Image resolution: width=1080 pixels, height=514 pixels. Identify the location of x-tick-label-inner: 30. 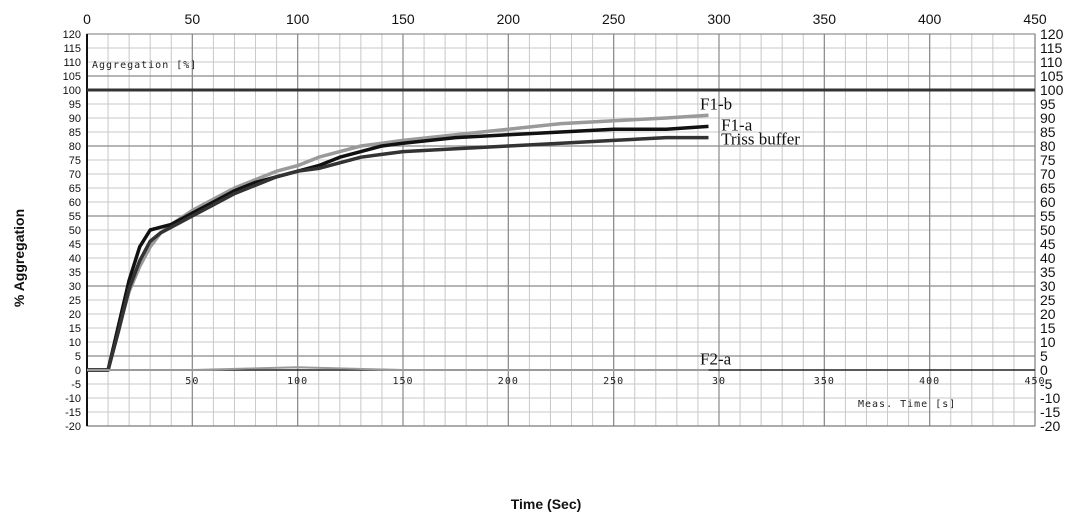
(719, 381).